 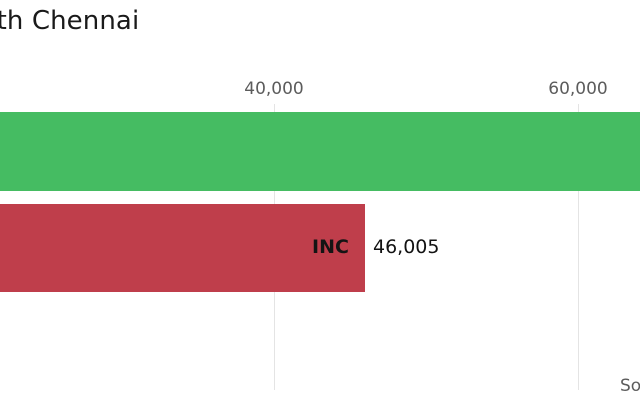 What do you see at coordinates (70, 21) in the screenshot?
I see `chart-title: outh Chennai` at bounding box center [70, 21].